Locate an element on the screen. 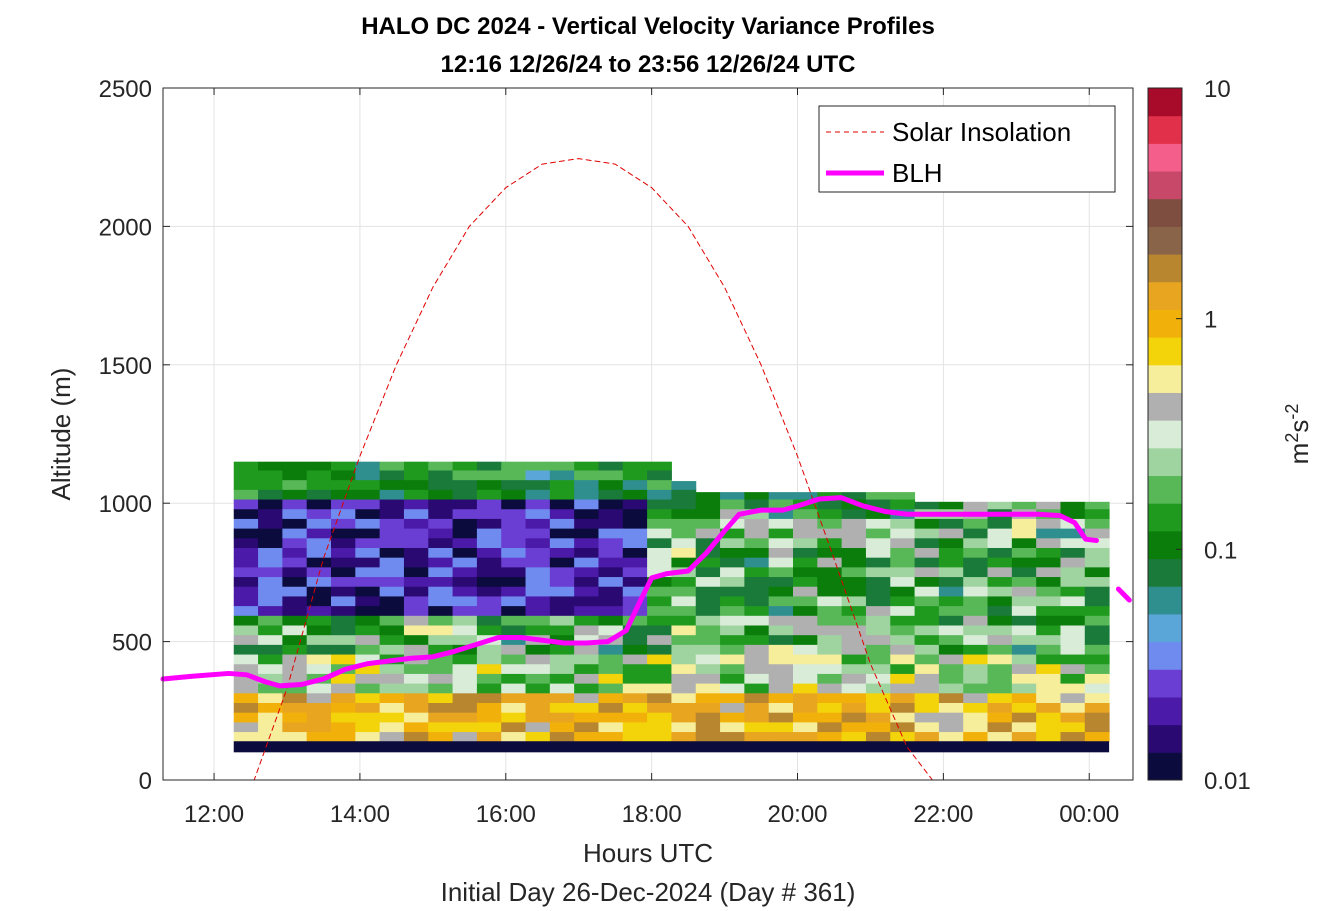 This screenshot has height=911, width=1343. x-axis-label: Hours UTC is located at coordinates (648, 853).